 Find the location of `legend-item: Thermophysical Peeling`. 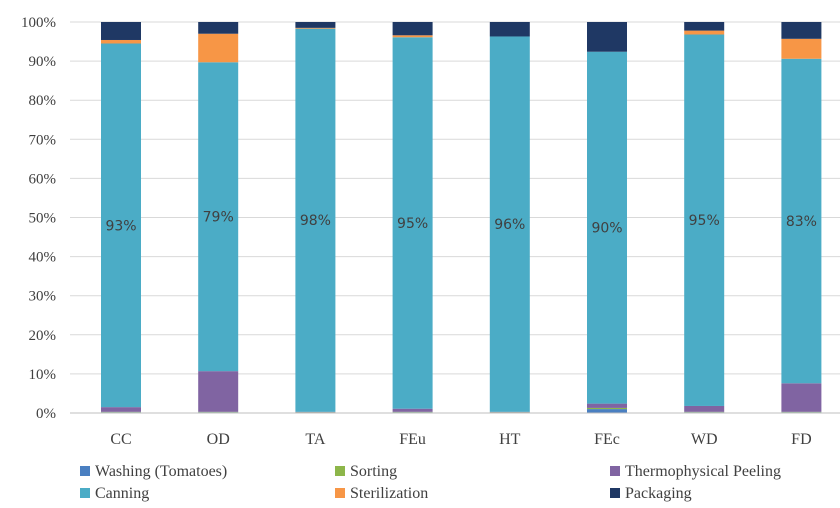

legend-item: Thermophysical Peeling is located at coordinates (695, 471).